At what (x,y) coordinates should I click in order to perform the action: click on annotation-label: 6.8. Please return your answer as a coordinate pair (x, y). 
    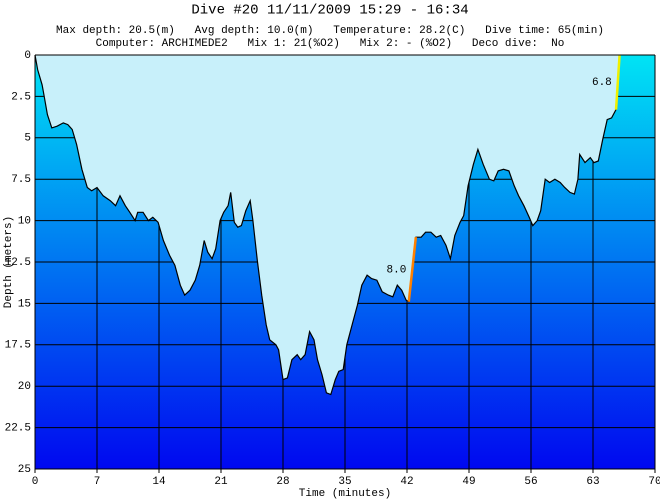
    Looking at the image, I should click on (602, 83).